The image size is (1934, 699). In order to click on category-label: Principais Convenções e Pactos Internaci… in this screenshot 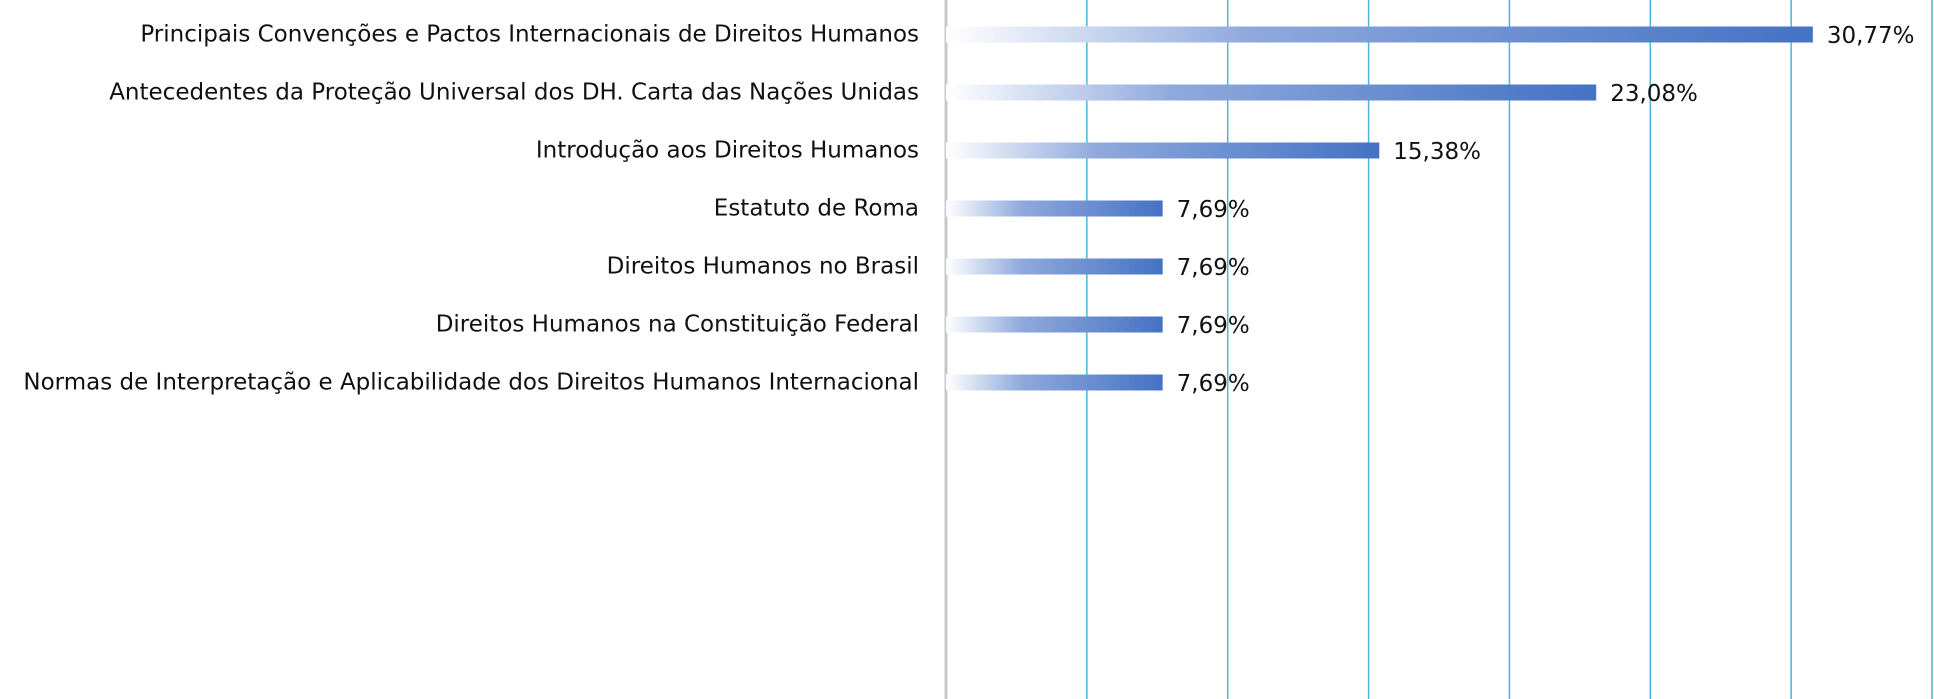, I will do `click(529, 34)`.